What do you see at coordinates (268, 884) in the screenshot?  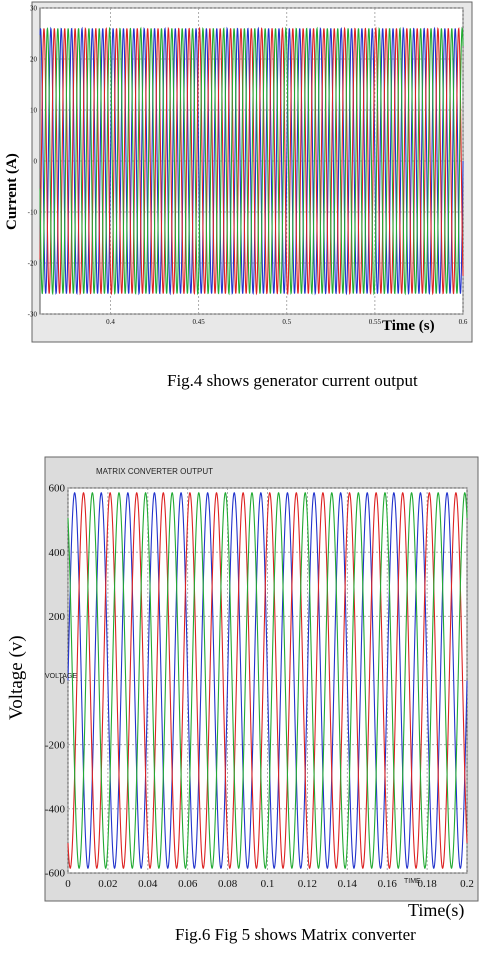 I see `x-tick-label: 0.1` at bounding box center [268, 884].